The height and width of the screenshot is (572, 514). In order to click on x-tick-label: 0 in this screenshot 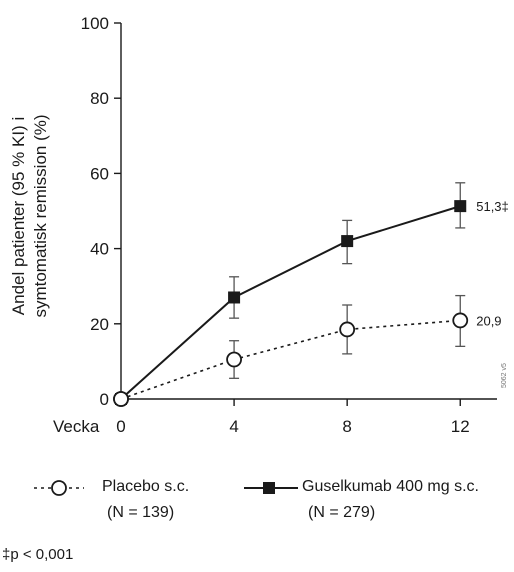, I will do `click(120, 426)`.